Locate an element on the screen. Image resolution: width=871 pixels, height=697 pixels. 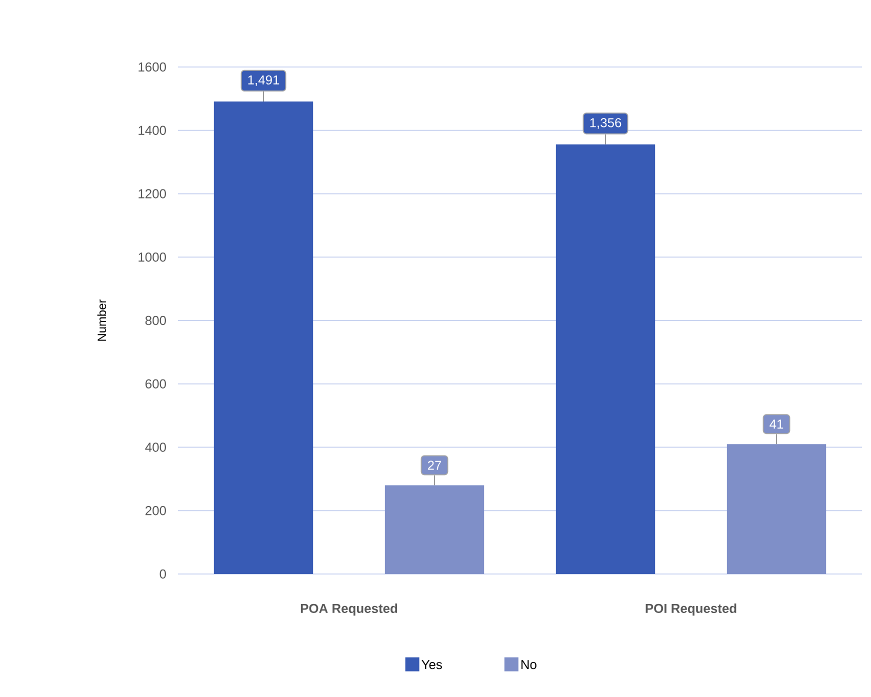
x-tick-label: POI Requested is located at coordinates (691, 610).